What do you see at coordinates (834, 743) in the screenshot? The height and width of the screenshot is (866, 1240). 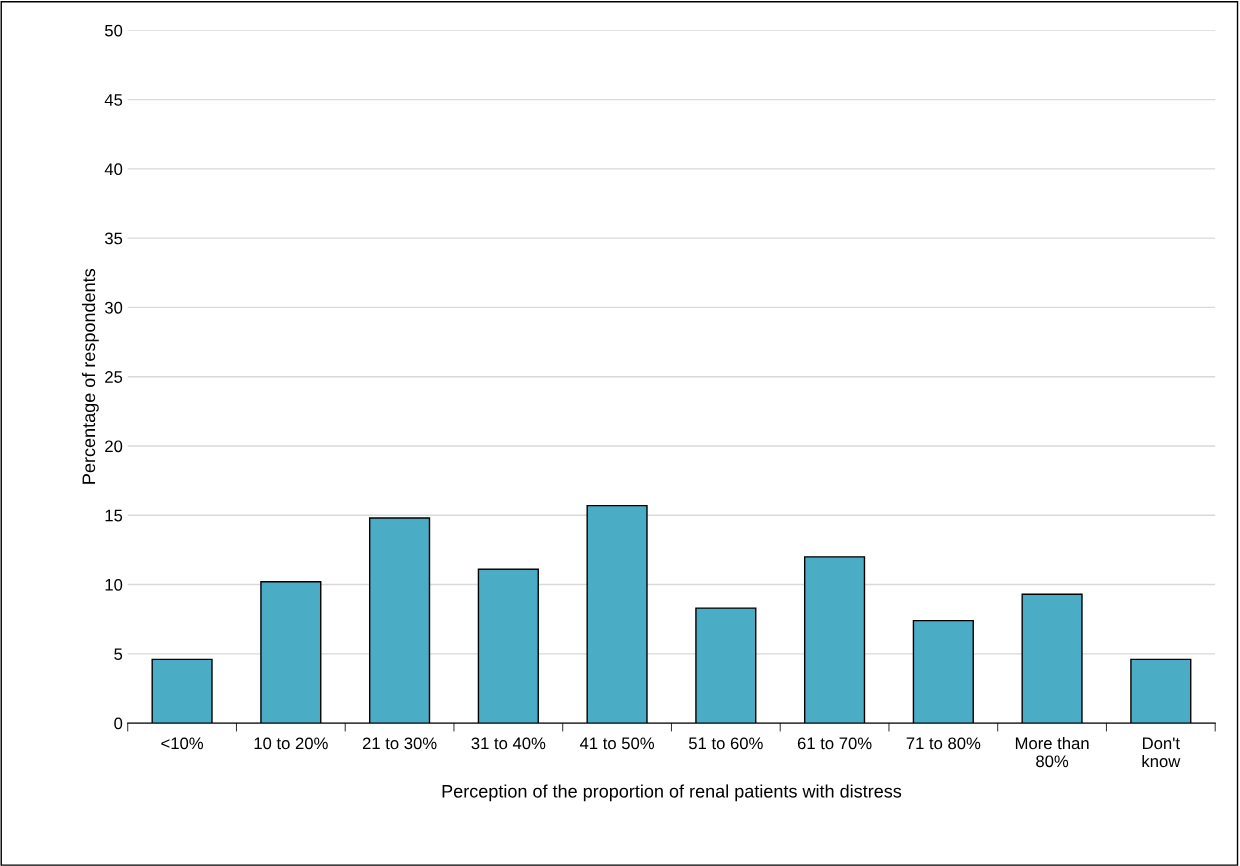 I see `x-tick-label: 61 to 70%` at bounding box center [834, 743].